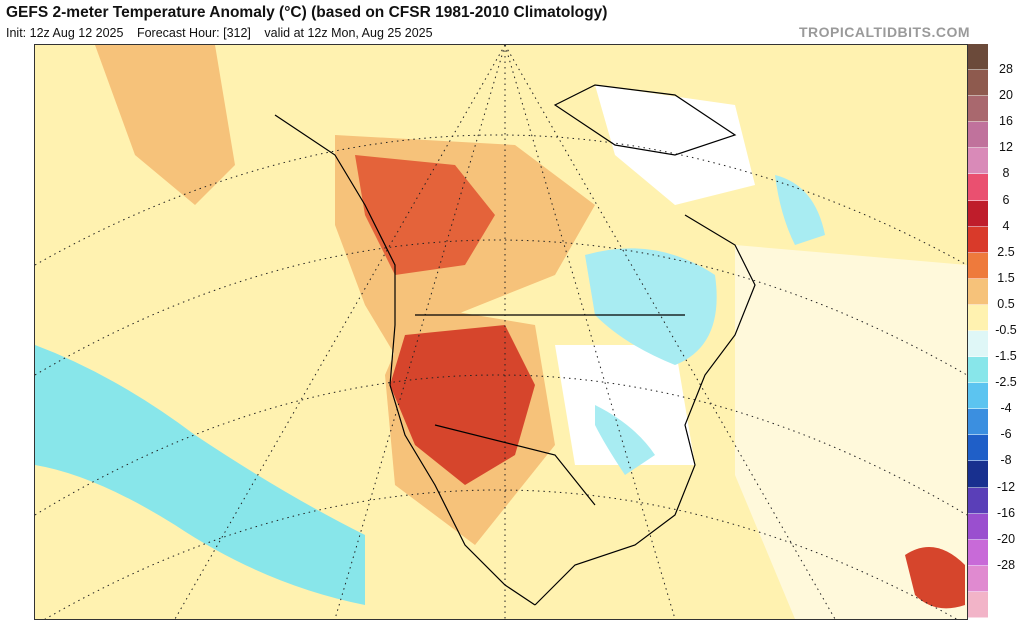  I want to click on anomaly-labrador-cool, so click(800, 210).